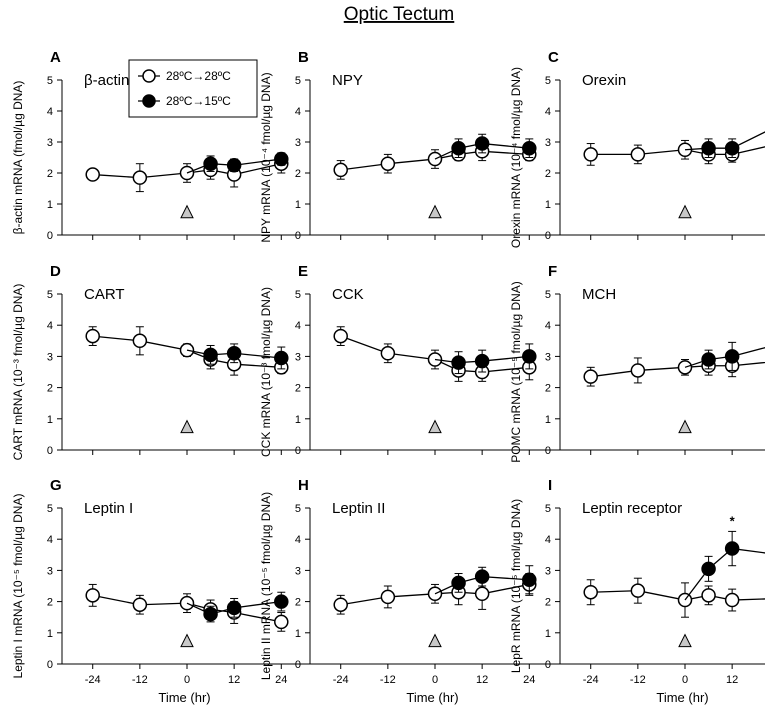 Image resolution: width=765 pixels, height=728 pixels. What do you see at coordinates (18, 586) in the screenshot?
I see `y-axis-label: Leptin I mRNA (10⁻⁵ fmol/µg DNA)` at bounding box center [18, 586].